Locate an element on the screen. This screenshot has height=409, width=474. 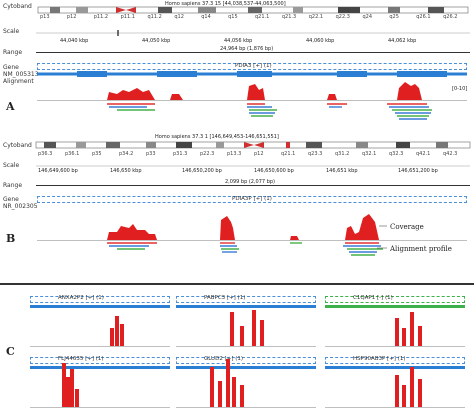
band-label: q15 is located at coordinates (233, 17).